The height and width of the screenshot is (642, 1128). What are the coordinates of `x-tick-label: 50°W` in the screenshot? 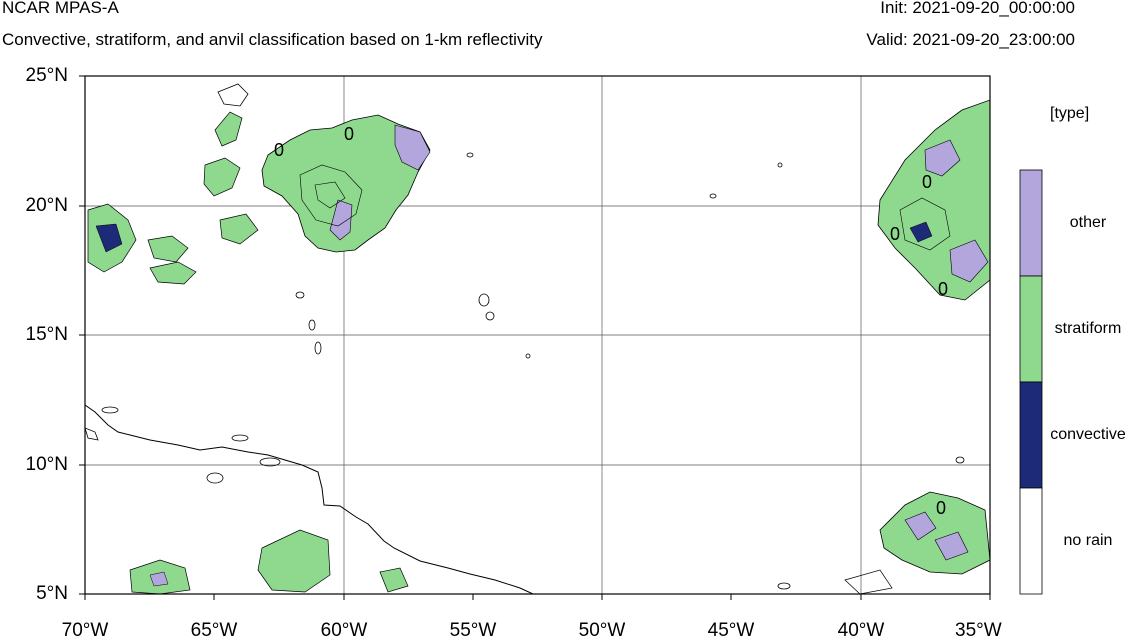 It's located at (602, 630).